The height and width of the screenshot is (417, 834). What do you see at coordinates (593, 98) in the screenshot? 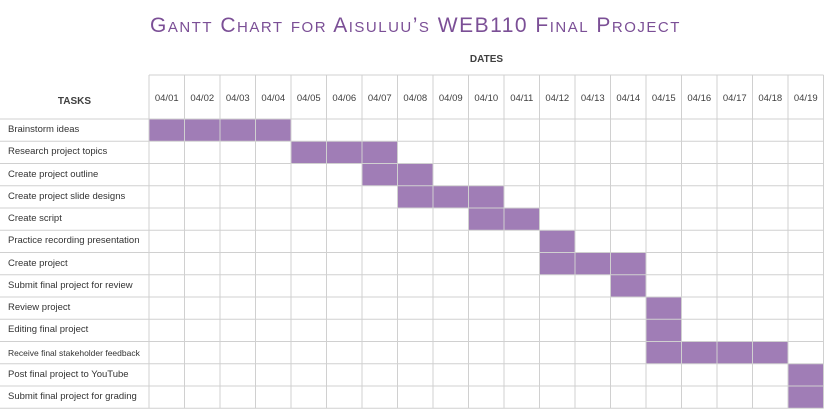
I see `date-label: 04/13` at bounding box center [593, 98].